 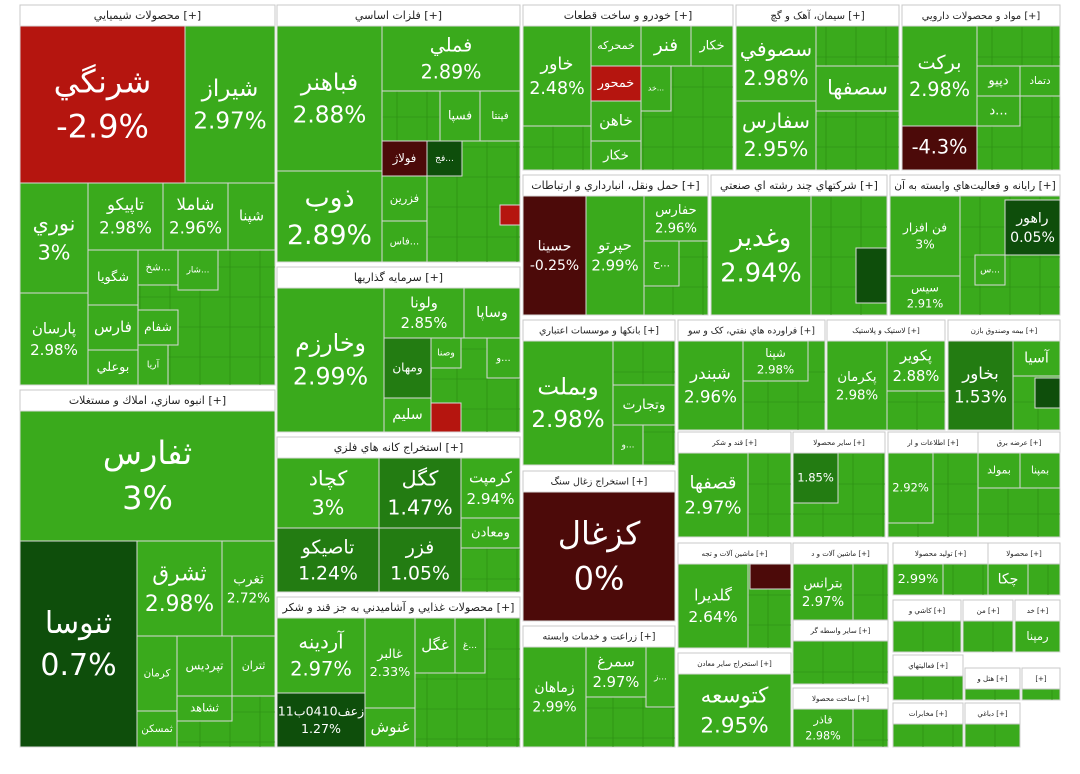 What do you see at coordinates (734, 442) in the screenshot?
I see `group-title: قند و شکر [+]` at bounding box center [734, 442].